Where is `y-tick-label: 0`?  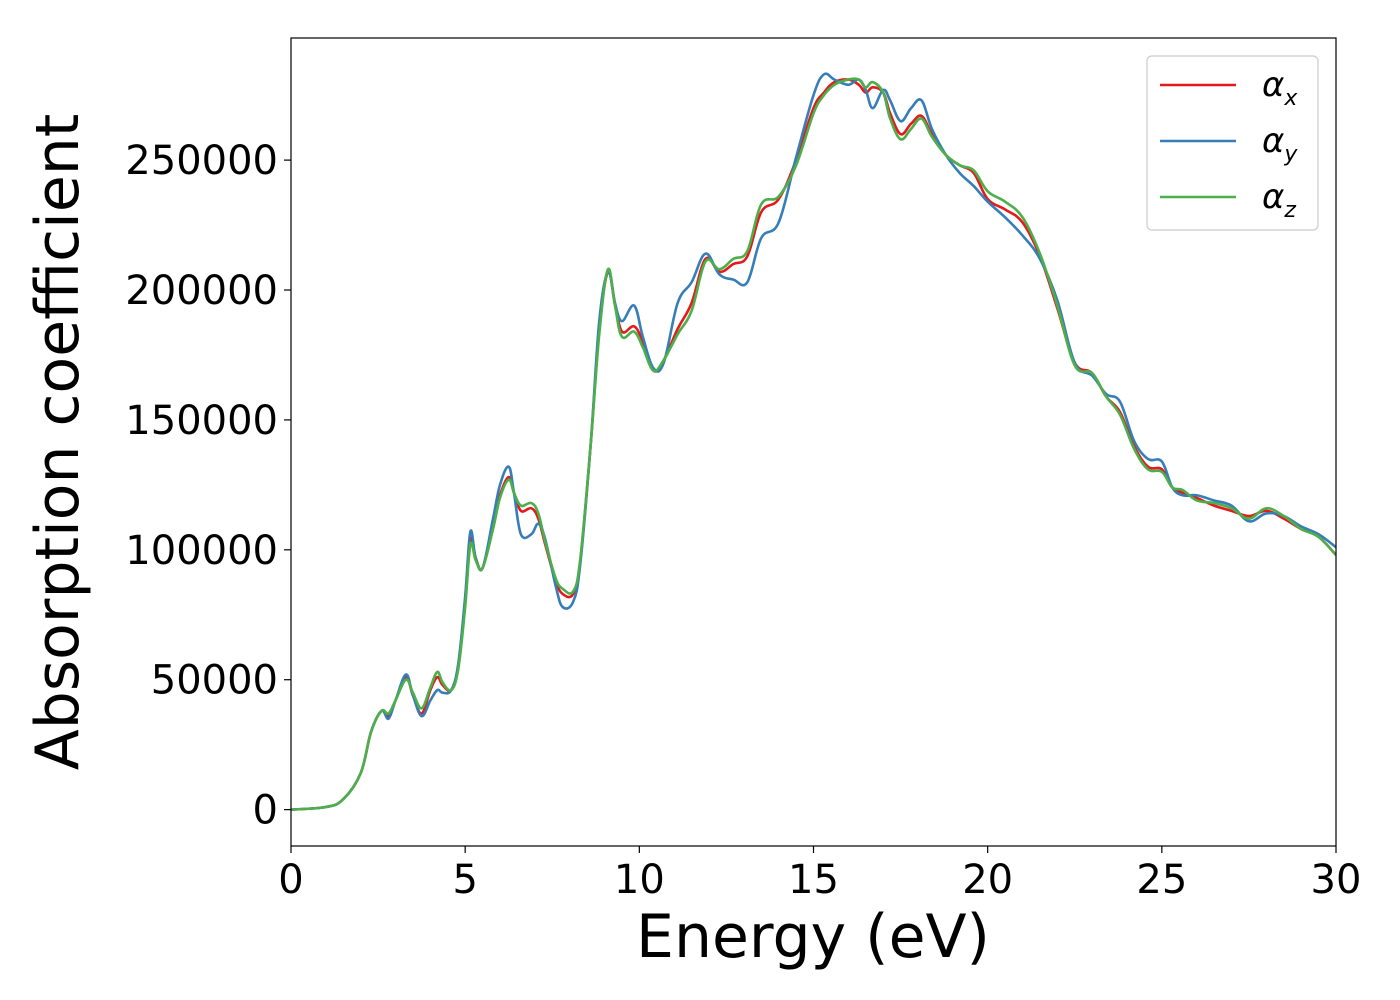
y-tick-label: 0 is located at coordinates (265, 811).